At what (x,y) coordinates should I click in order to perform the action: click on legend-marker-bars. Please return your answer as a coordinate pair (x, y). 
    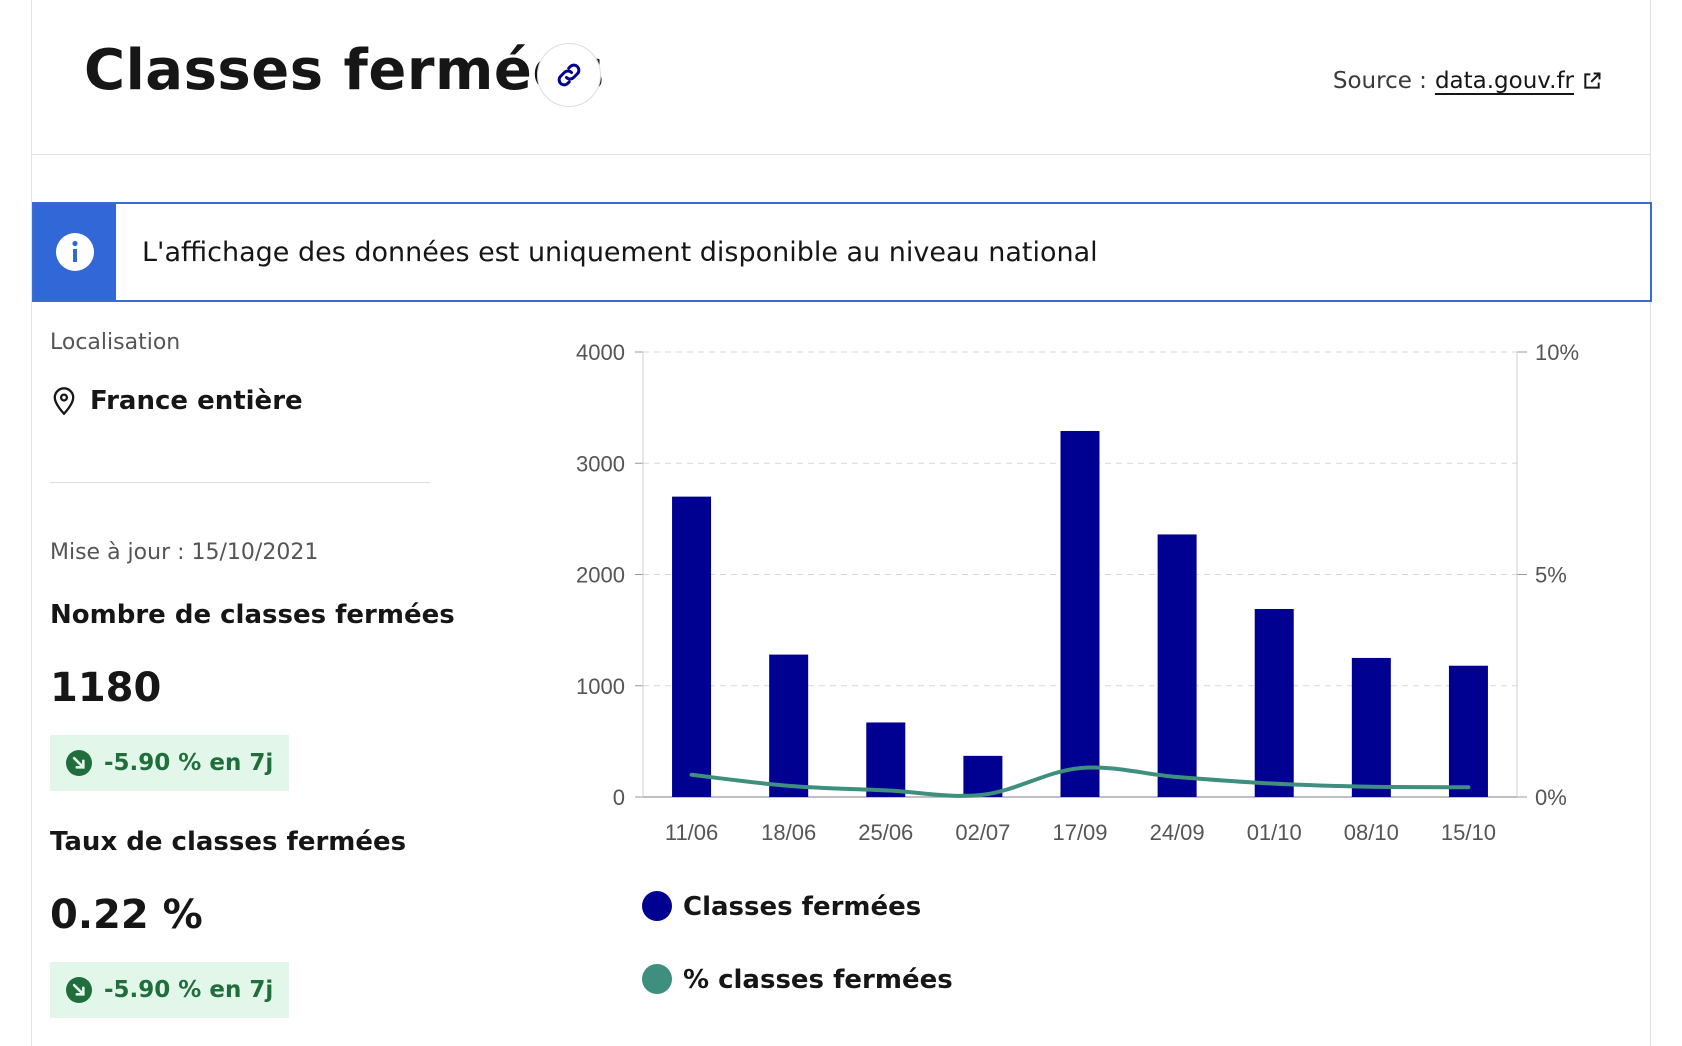
    Looking at the image, I should click on (657, 906).